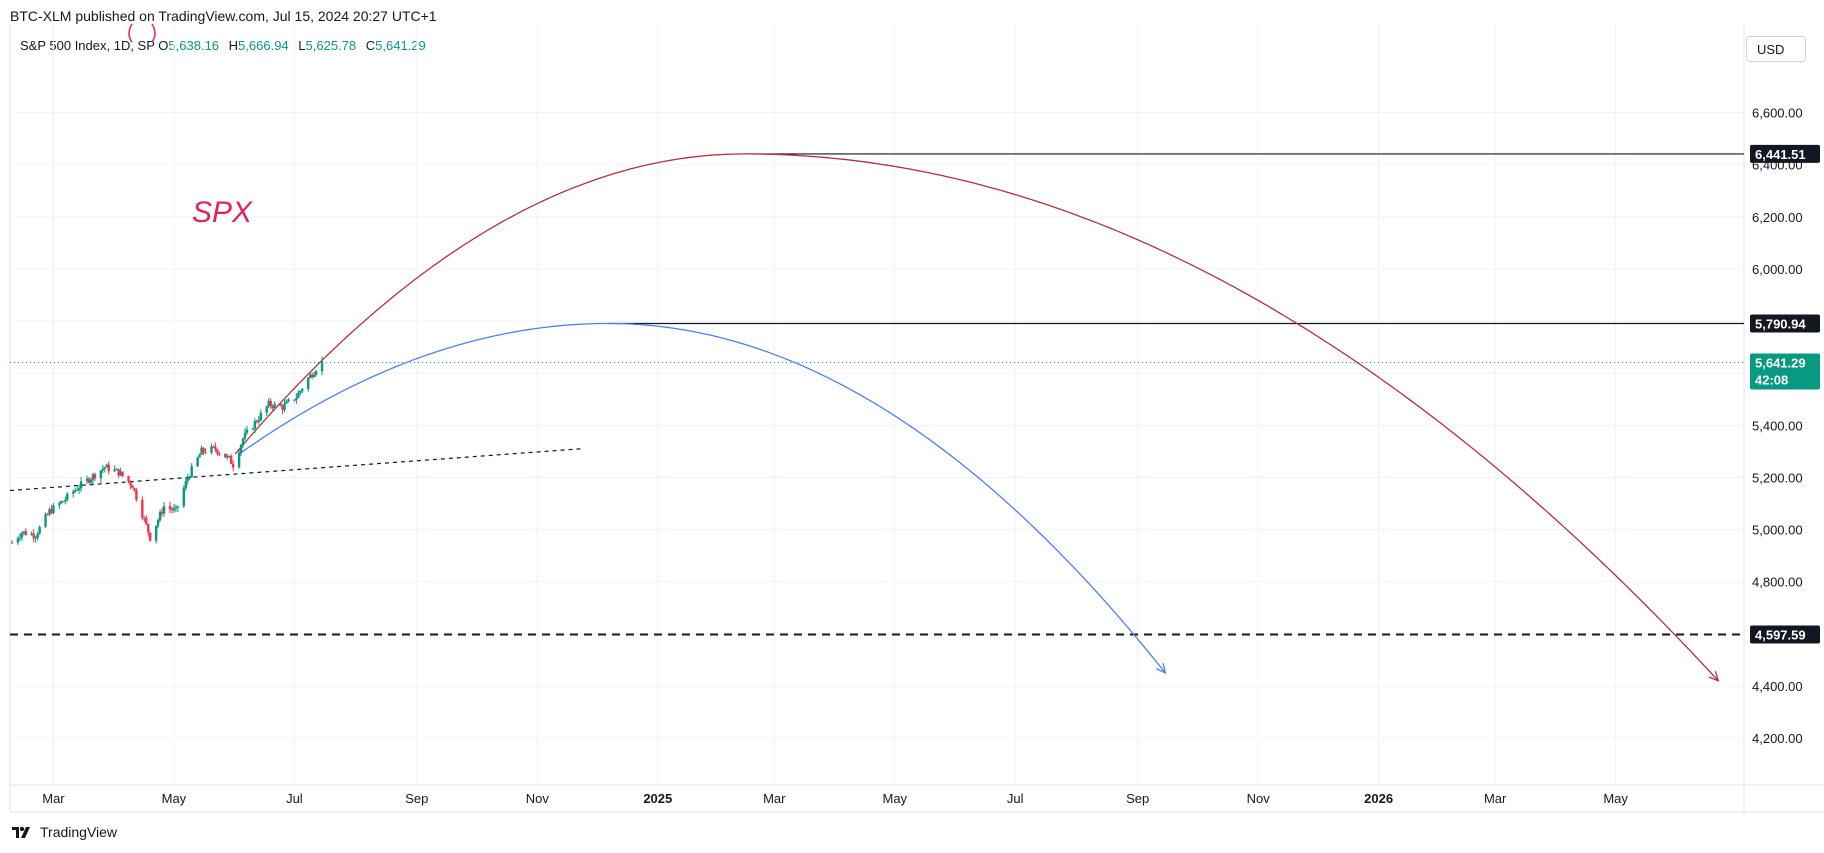  What do you see at coordinates (1777, 530) in the screenshot?
I see `y-tick-label: 5,000.00` at bounding box center [1777, 530].